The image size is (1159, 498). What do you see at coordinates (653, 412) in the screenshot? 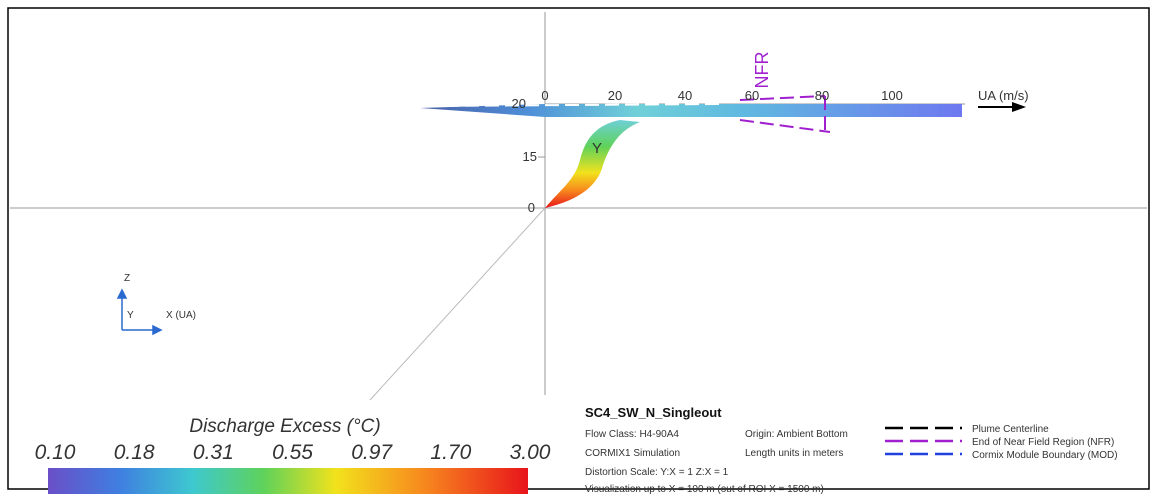
I see `info-title: SC4_SW_N_Singleout` at bounding box center [653, 412].